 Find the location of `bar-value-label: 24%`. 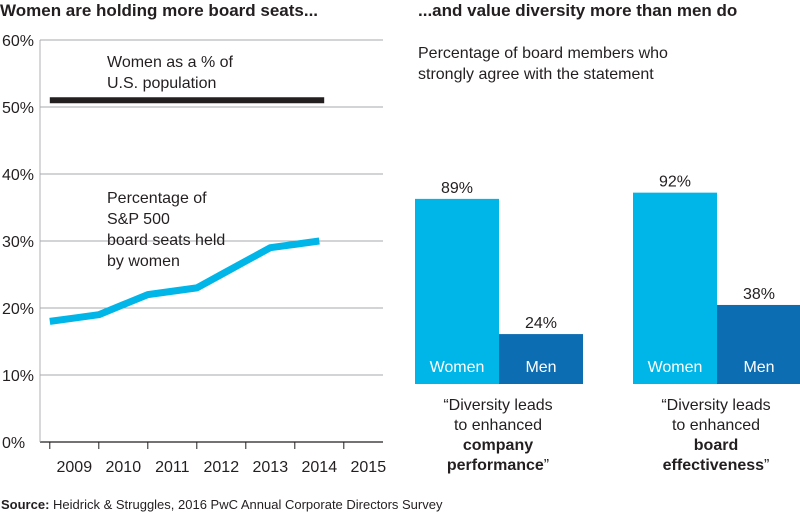

bar-value-label: 24% is located at coordinates (541, 323).